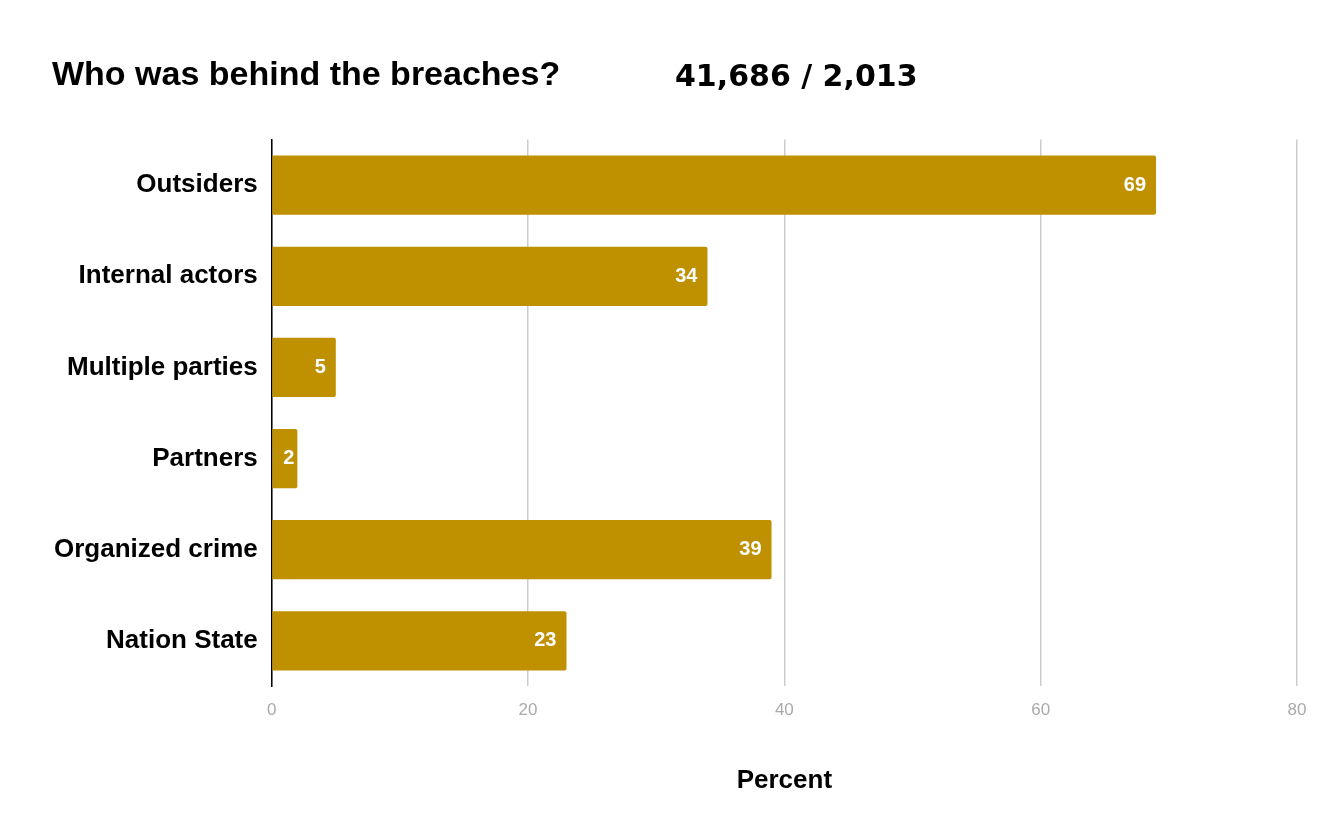  Describe the element at coordinates (750, 548) in the screenshot. I see `data-label: 39` at that location.